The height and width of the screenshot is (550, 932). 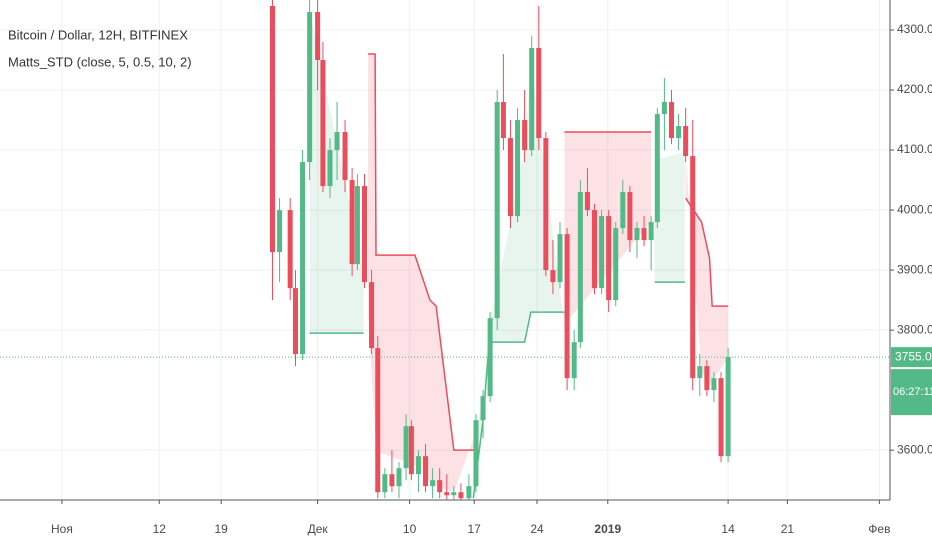 I want to click on x-tick-label: 14, so click(x=728, y=529).